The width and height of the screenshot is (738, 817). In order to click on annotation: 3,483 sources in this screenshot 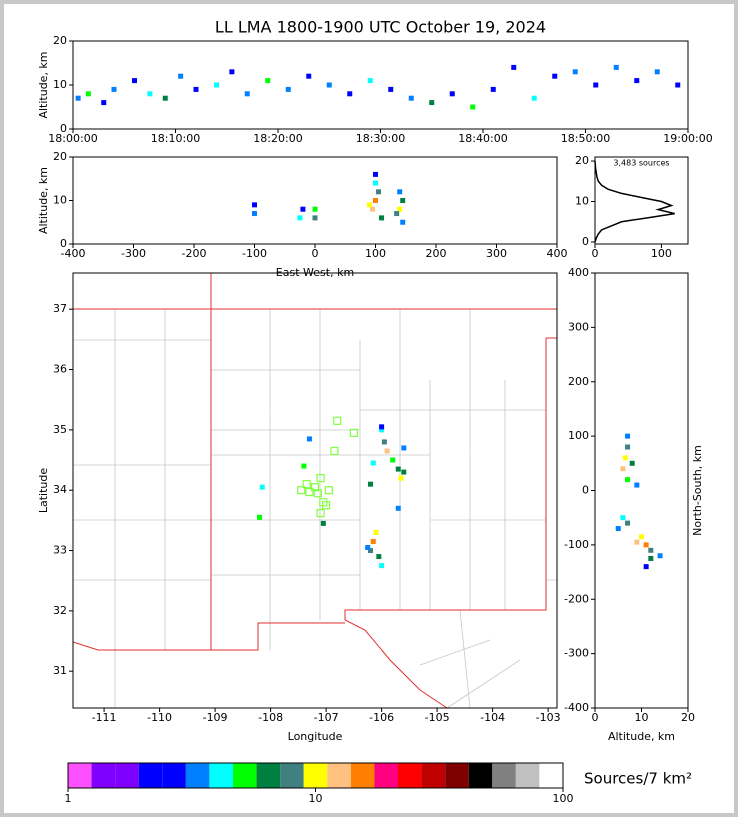, I will do `click(641, 163)`.